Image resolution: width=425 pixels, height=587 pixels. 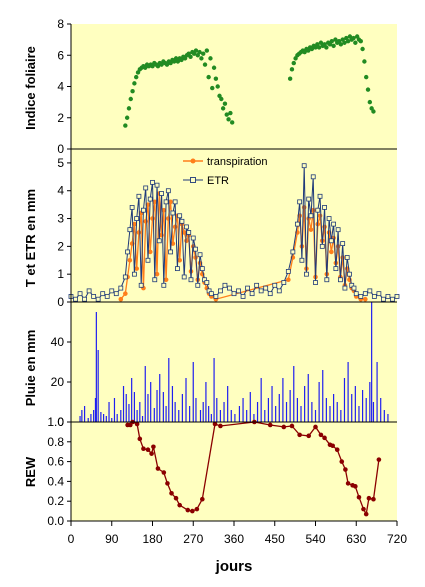 I want to click on legend-transpiration-marker, so click(x=193, y=161).